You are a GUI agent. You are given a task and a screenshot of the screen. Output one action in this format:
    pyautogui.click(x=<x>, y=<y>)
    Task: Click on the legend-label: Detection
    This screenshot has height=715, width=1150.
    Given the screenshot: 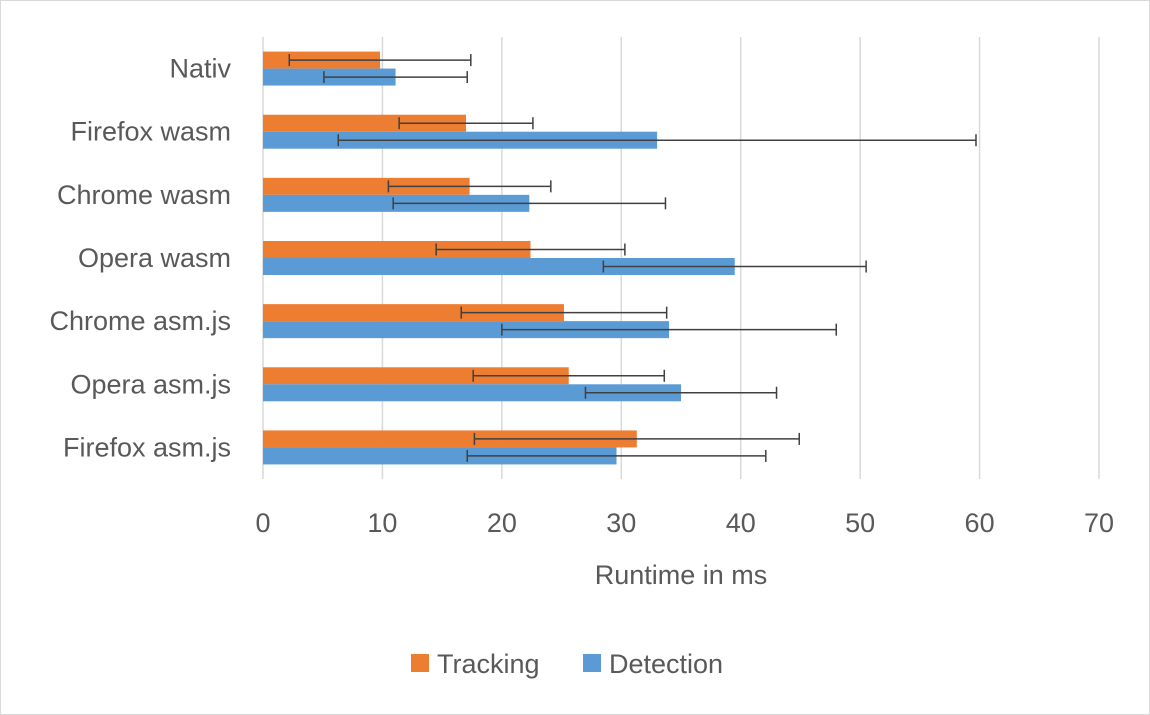 What is the action you would take?
    pyautogui.click(x=666, y=664)
    